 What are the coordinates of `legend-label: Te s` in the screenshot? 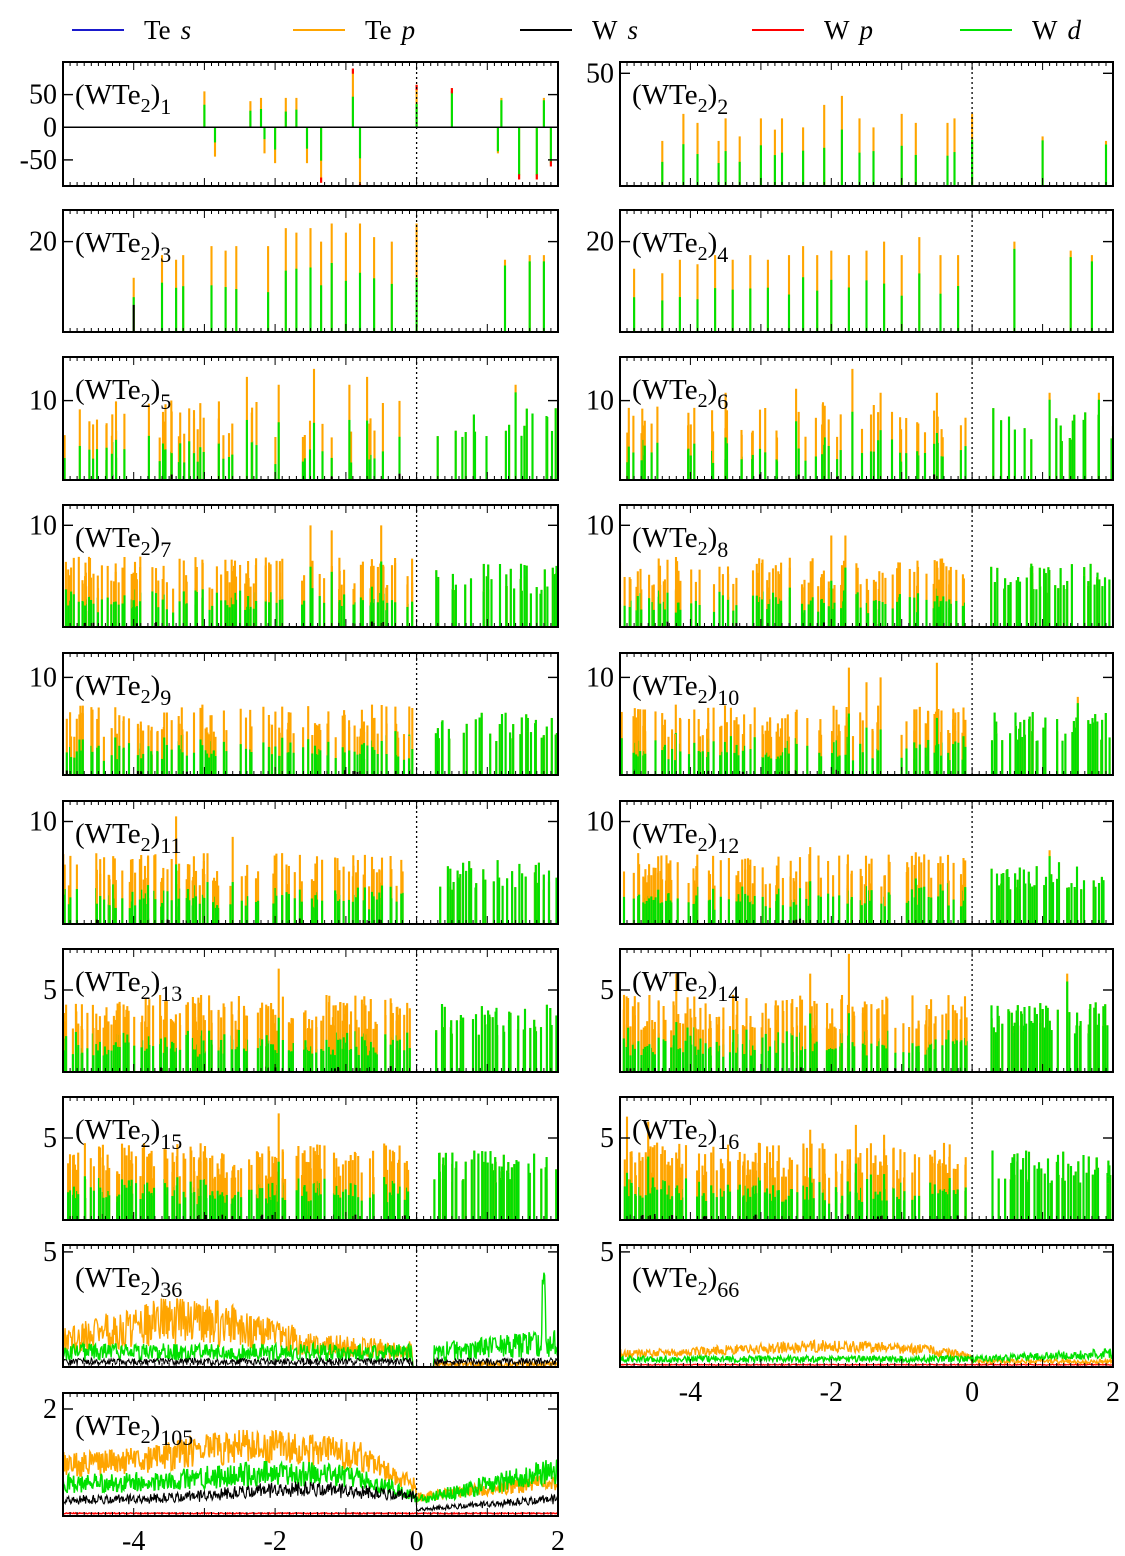 It's located at (167, 30).